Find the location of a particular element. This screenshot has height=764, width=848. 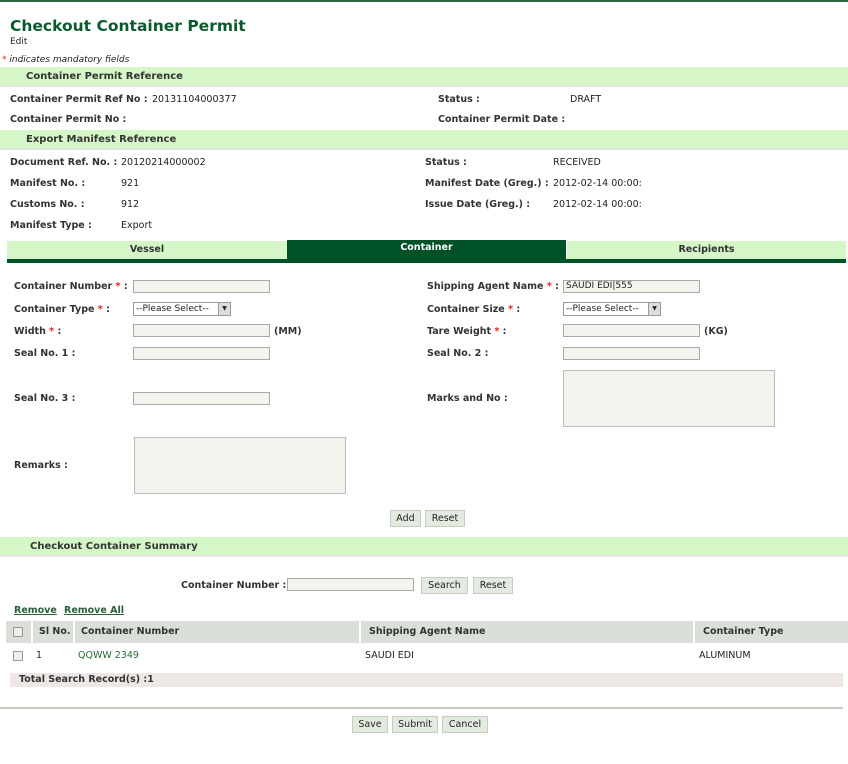

manifest-no-value: 921 is located at coordinates (130, 183).